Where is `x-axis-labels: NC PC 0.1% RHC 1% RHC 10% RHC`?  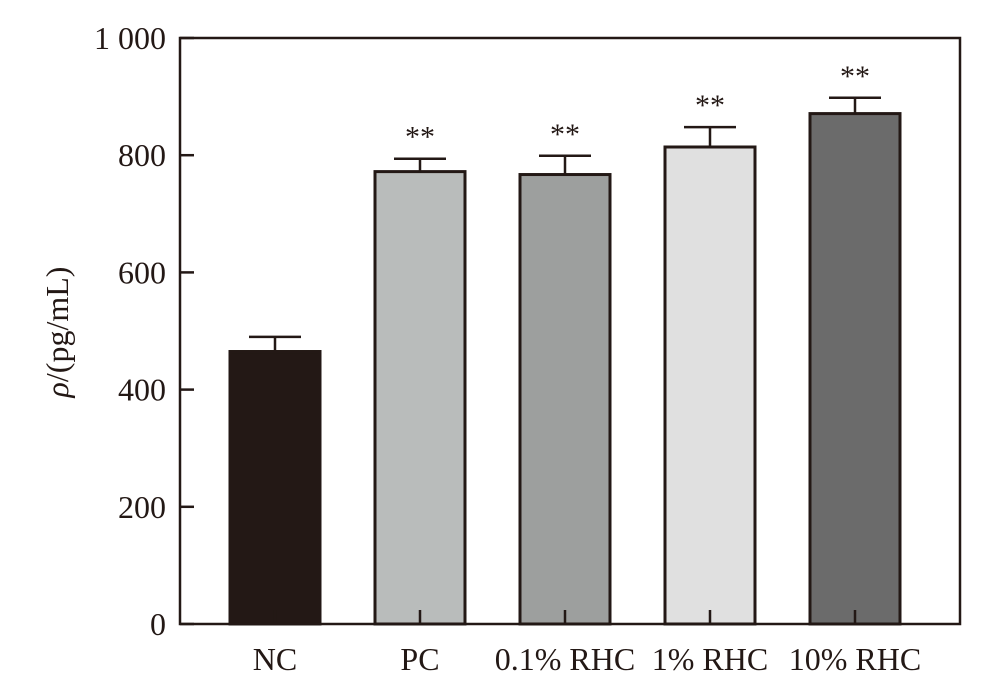 x-axis-labels: NC PC 0.1% RHC 1% RHC 10% RHC is located at coordinates (587, 659).